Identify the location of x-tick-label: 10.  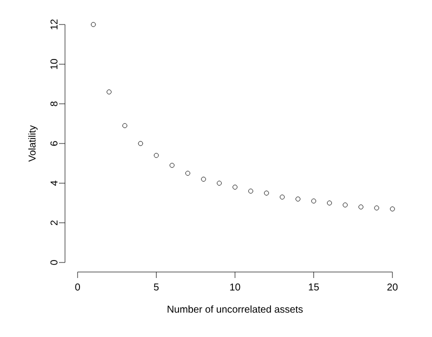
(235, 287).